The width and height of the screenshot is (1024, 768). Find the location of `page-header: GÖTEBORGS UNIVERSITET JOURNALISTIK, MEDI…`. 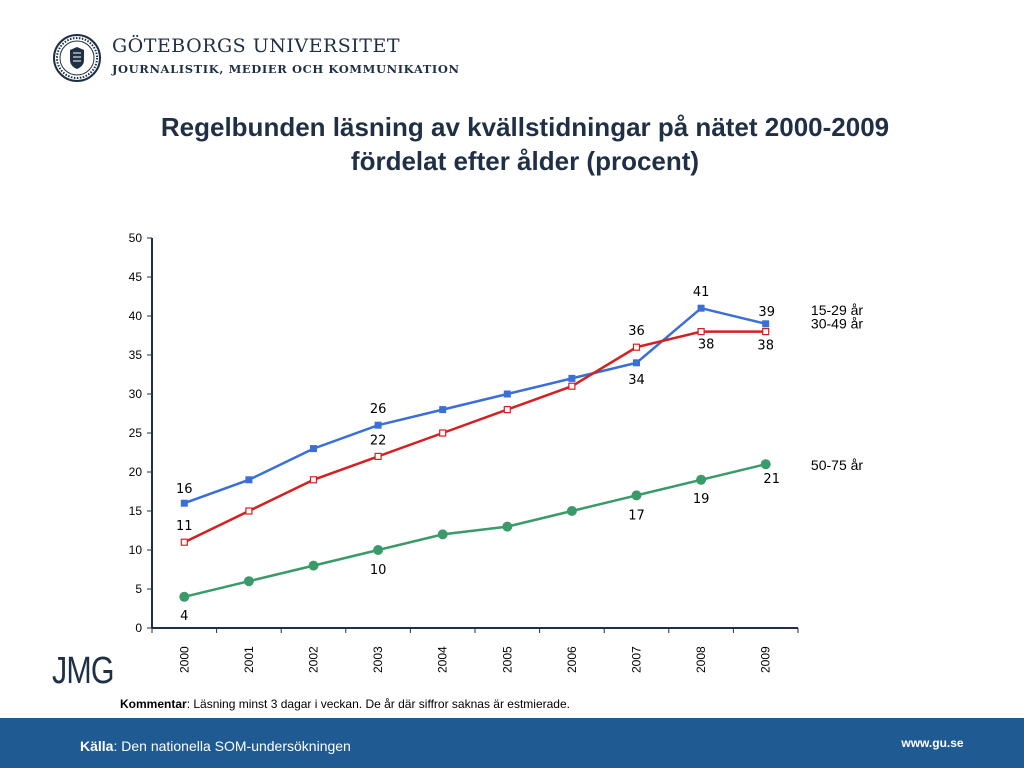

page-header: GÖTEBORGS UNIVERSITET JOURNALISTIK, MEDI… is located at coordinates (272, 59).